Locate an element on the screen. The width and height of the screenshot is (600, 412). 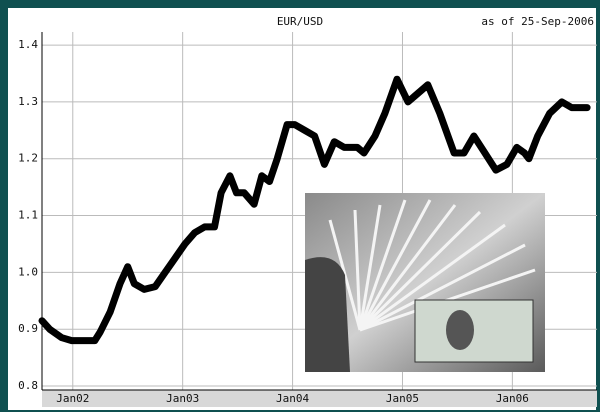
y-tick-label: 1.2 is located at coordinates (28, 158).